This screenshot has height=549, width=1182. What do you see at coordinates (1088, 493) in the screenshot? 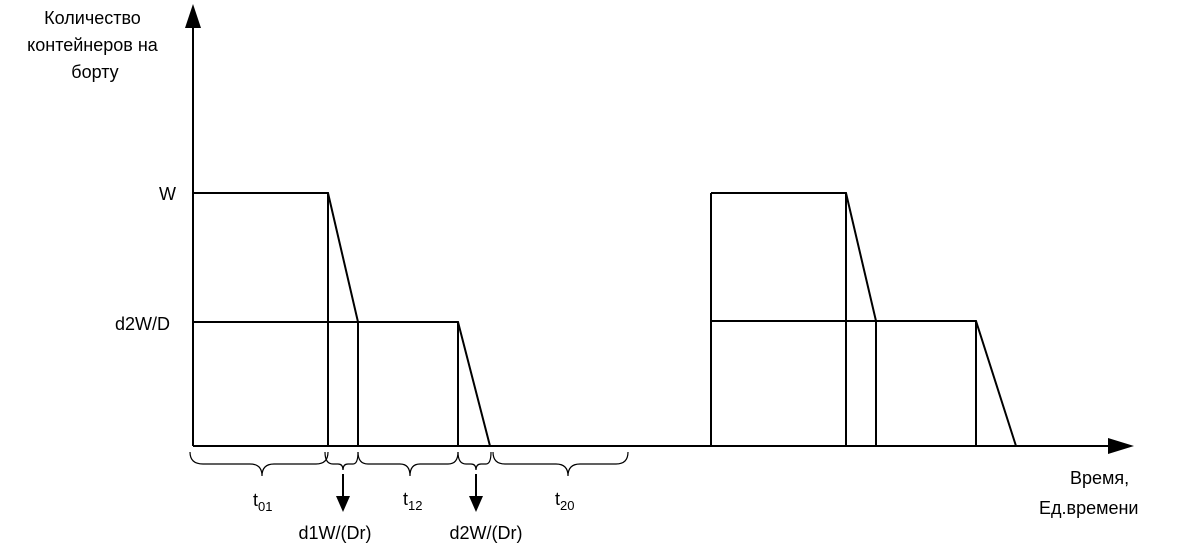
I see `x-axis-label: Время, Ед.времени` at bounding box center [1088, 493].